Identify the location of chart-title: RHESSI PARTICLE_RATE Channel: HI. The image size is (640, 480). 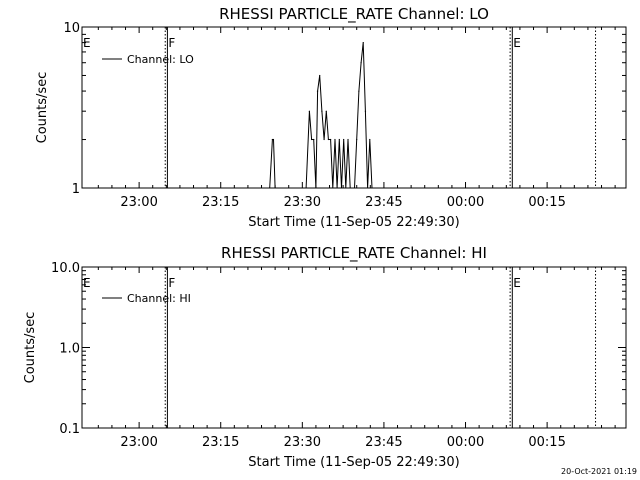
(354, 253).